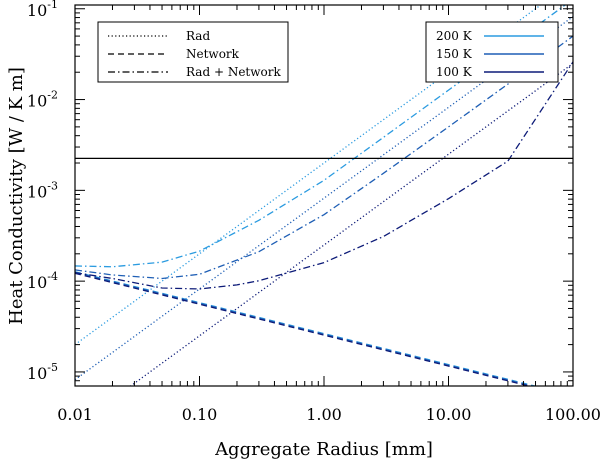 The width and height of the screenshot is (605, 461). Describe the element at coordinates (42, 372) in the screenshot. I see `y-tick-label: 10⁻⁵` at that location.